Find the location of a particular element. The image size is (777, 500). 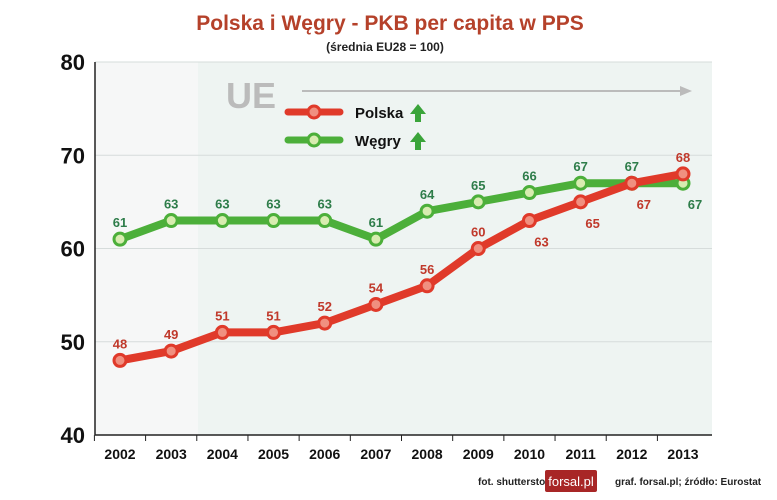

data-label: 66 is located at coordinates (529, 176).